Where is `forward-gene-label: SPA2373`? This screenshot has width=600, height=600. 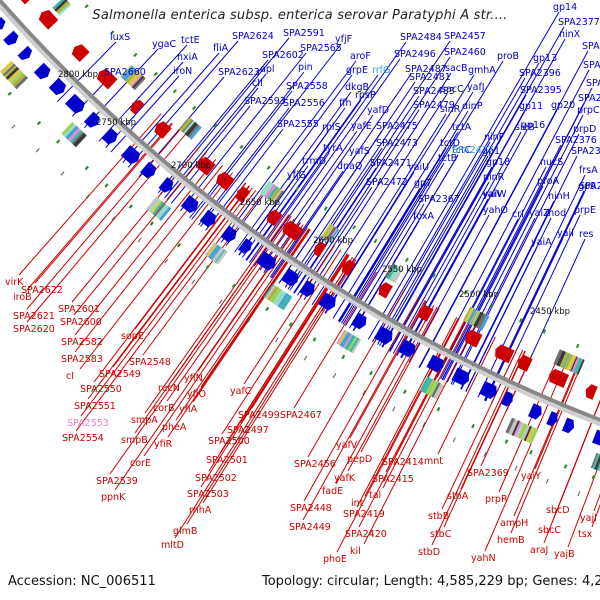
forward-gene-label: SPA2373 is located at coordinates (591, 46).